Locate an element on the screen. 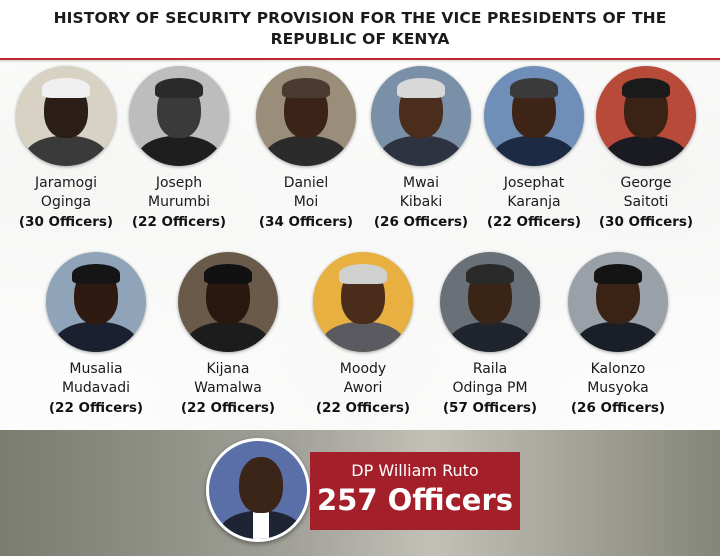  vp-card: Moody Awori (22 Officers) is located at coordinates (363, 335).